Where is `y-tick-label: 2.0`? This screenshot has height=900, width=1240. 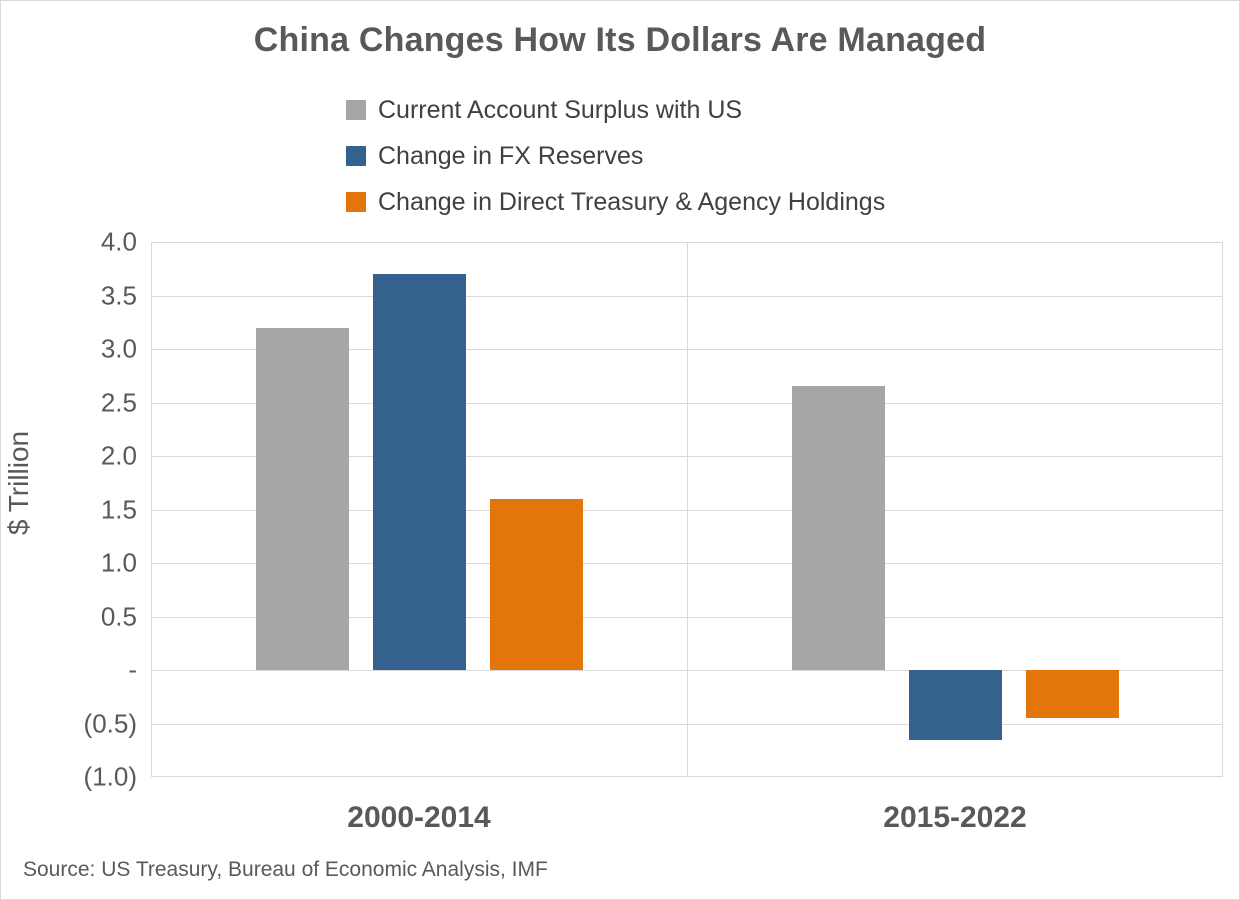 y-tick-label: 2.0 is located at coordinates (118, 455).